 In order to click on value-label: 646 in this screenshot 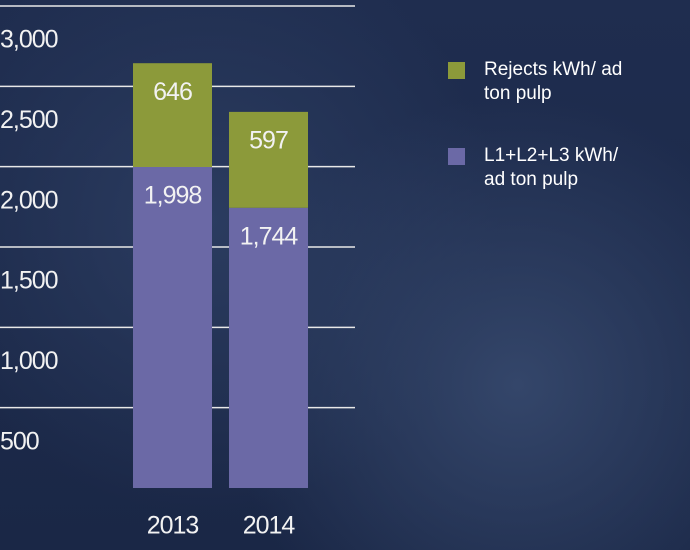, I will do `click(172, 92)`.